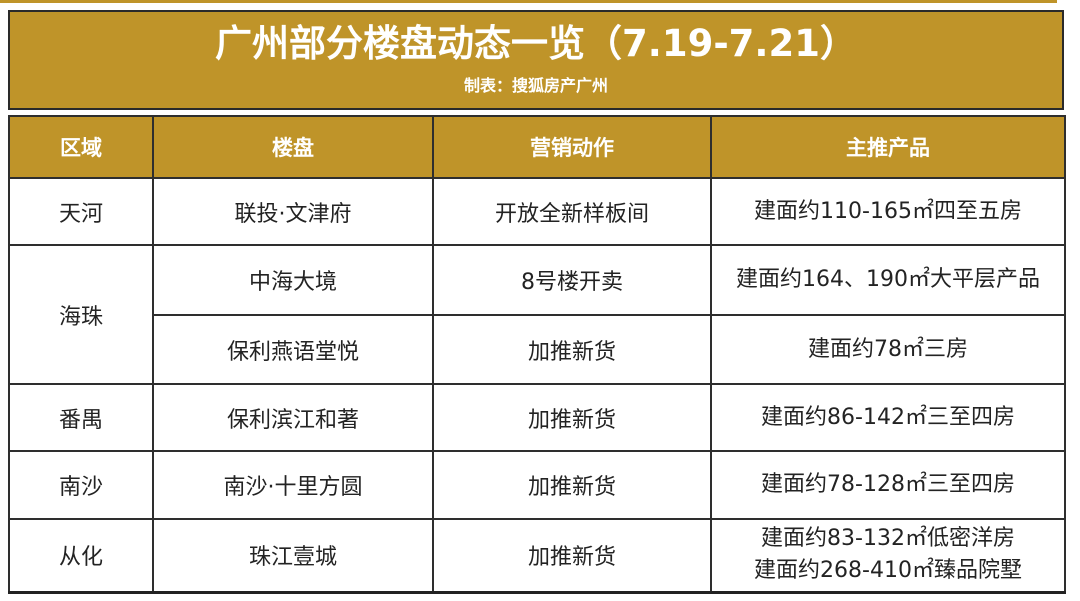 The image size is (1080, 601). Describe the element at coordinates (293, 280) in the screenshot. I see `project-cell: 中海大境` at that location.